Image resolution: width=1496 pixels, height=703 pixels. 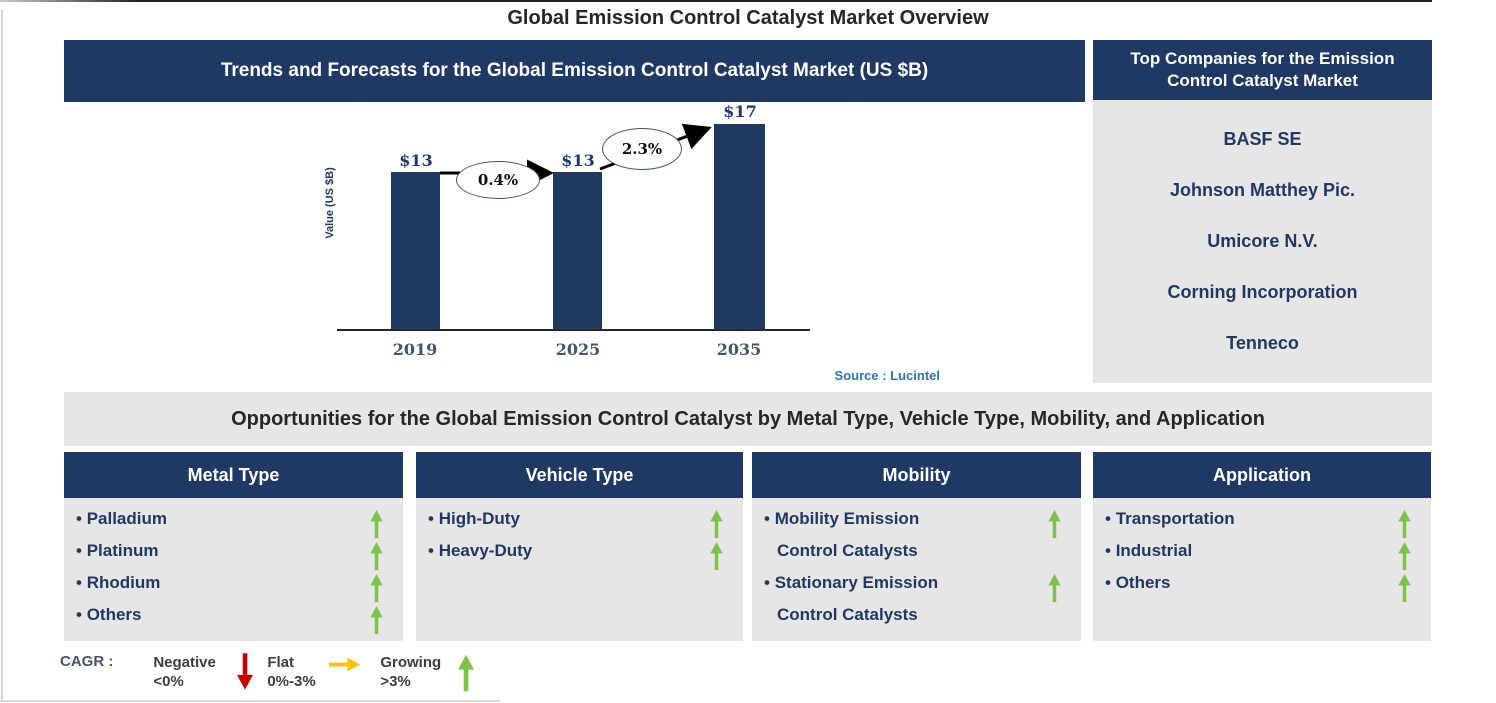 What do you see at coordinates (250, 701) in the screenshot?
I see `bottom-border-line` at bounding box center [250, 701].